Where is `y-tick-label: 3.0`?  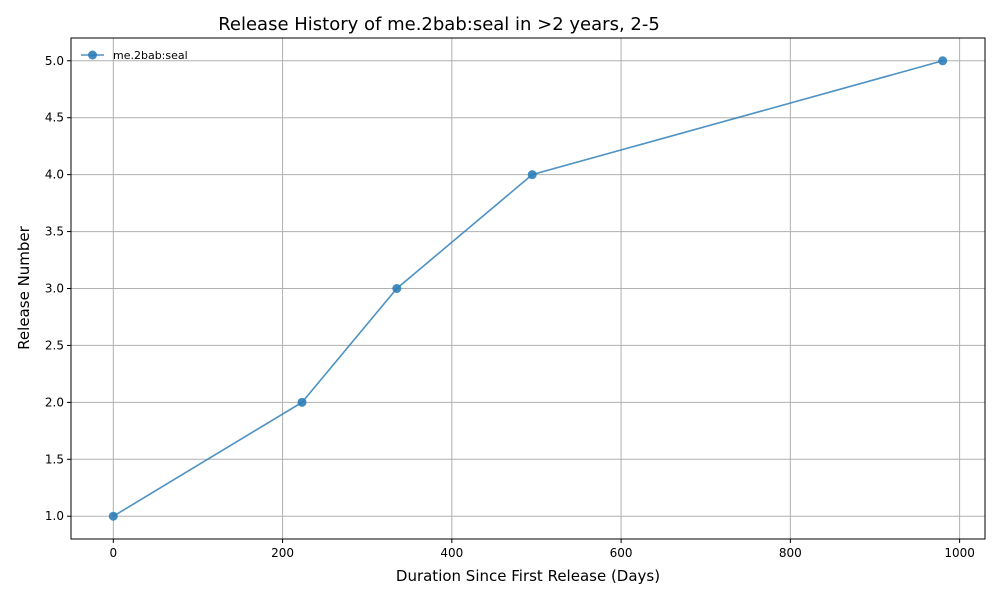 y-tick-label: 3.0 is located at coordinates (54, 289).